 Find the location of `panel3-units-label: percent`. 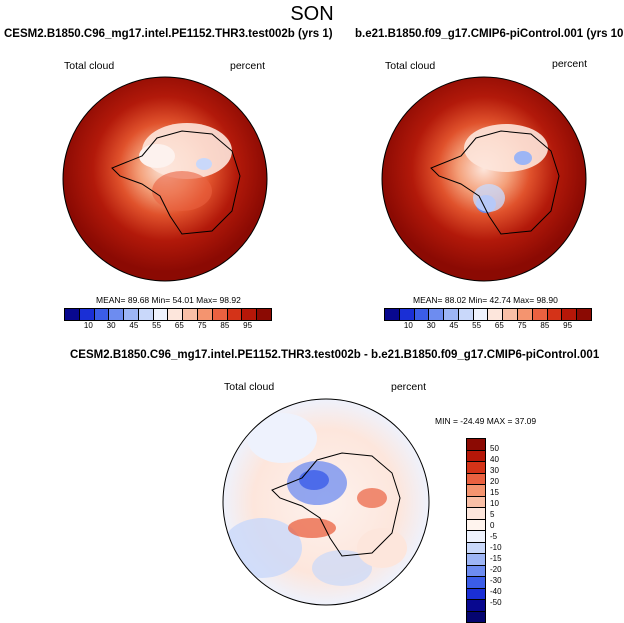

panel3-units-label: percent is located at coordinates (409, 387).